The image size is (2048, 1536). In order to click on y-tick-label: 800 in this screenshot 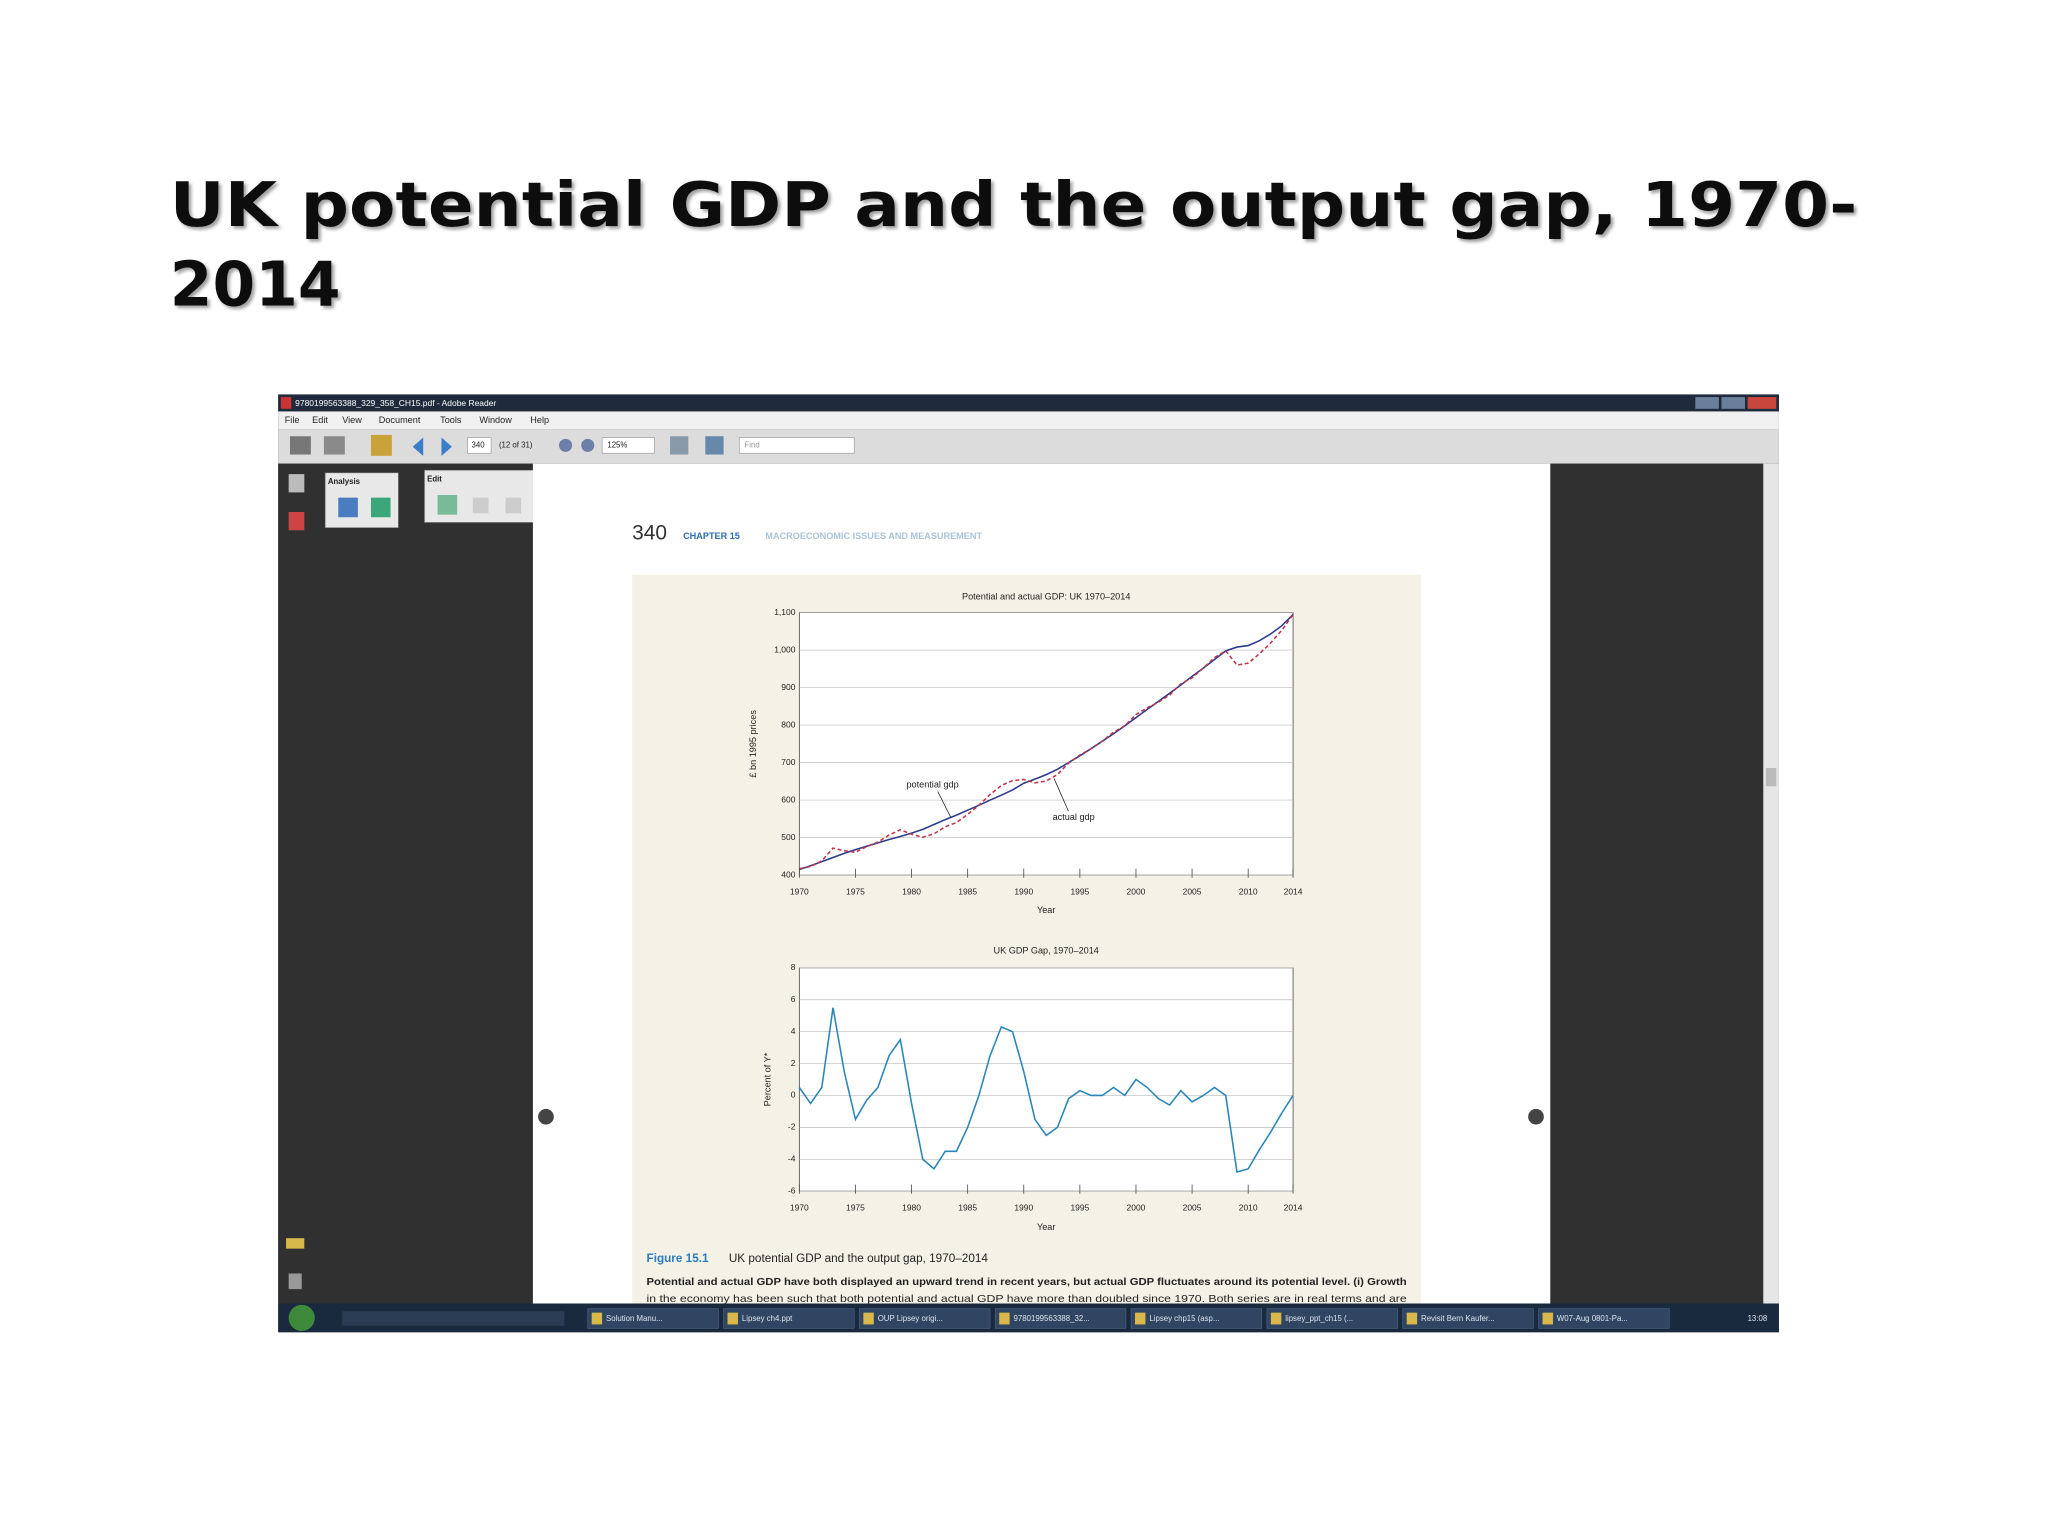, I will do `click(788, 724)`.